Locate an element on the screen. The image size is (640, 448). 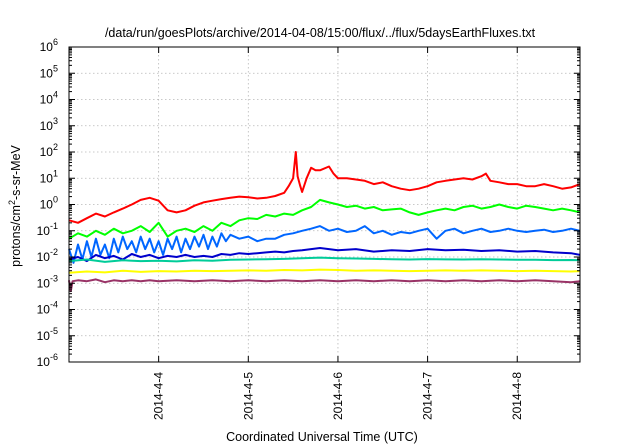
y-tick-label: 10² is located at coordinates (49, 150).